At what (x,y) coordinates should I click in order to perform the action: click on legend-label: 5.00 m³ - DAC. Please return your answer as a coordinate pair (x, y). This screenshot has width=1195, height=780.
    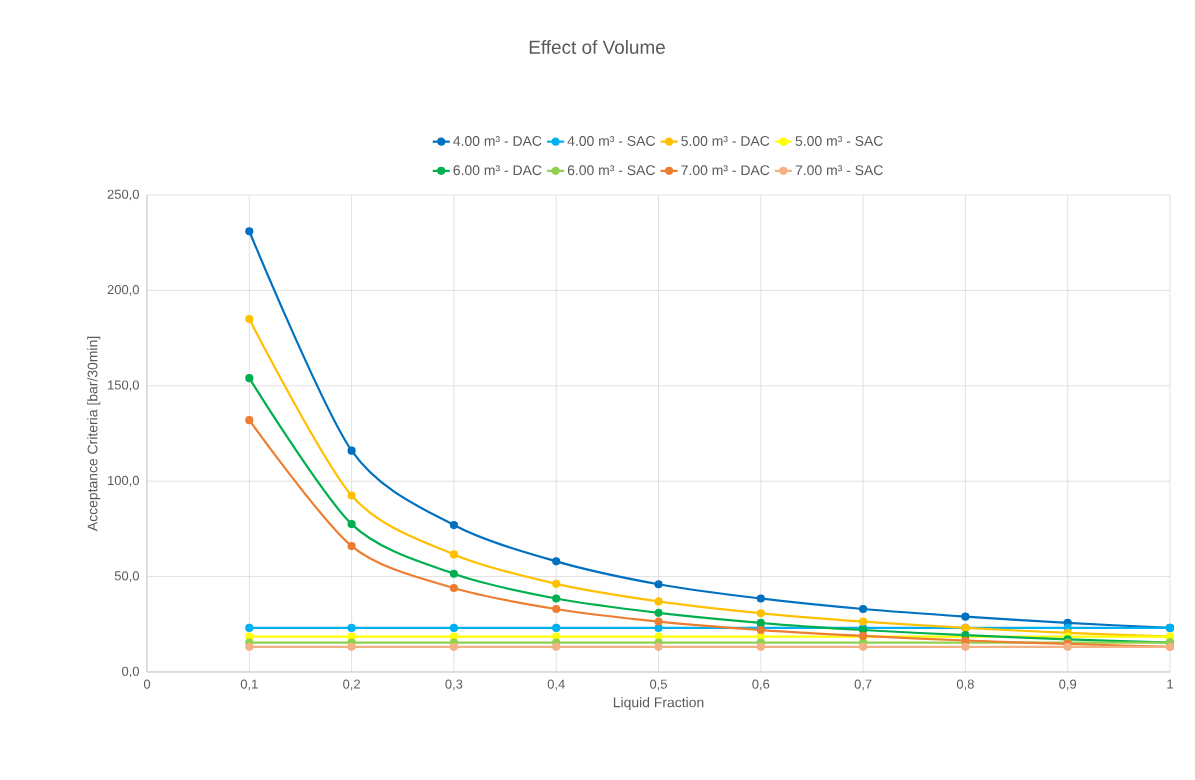
    Looking at the image, I should click on (725, 141).